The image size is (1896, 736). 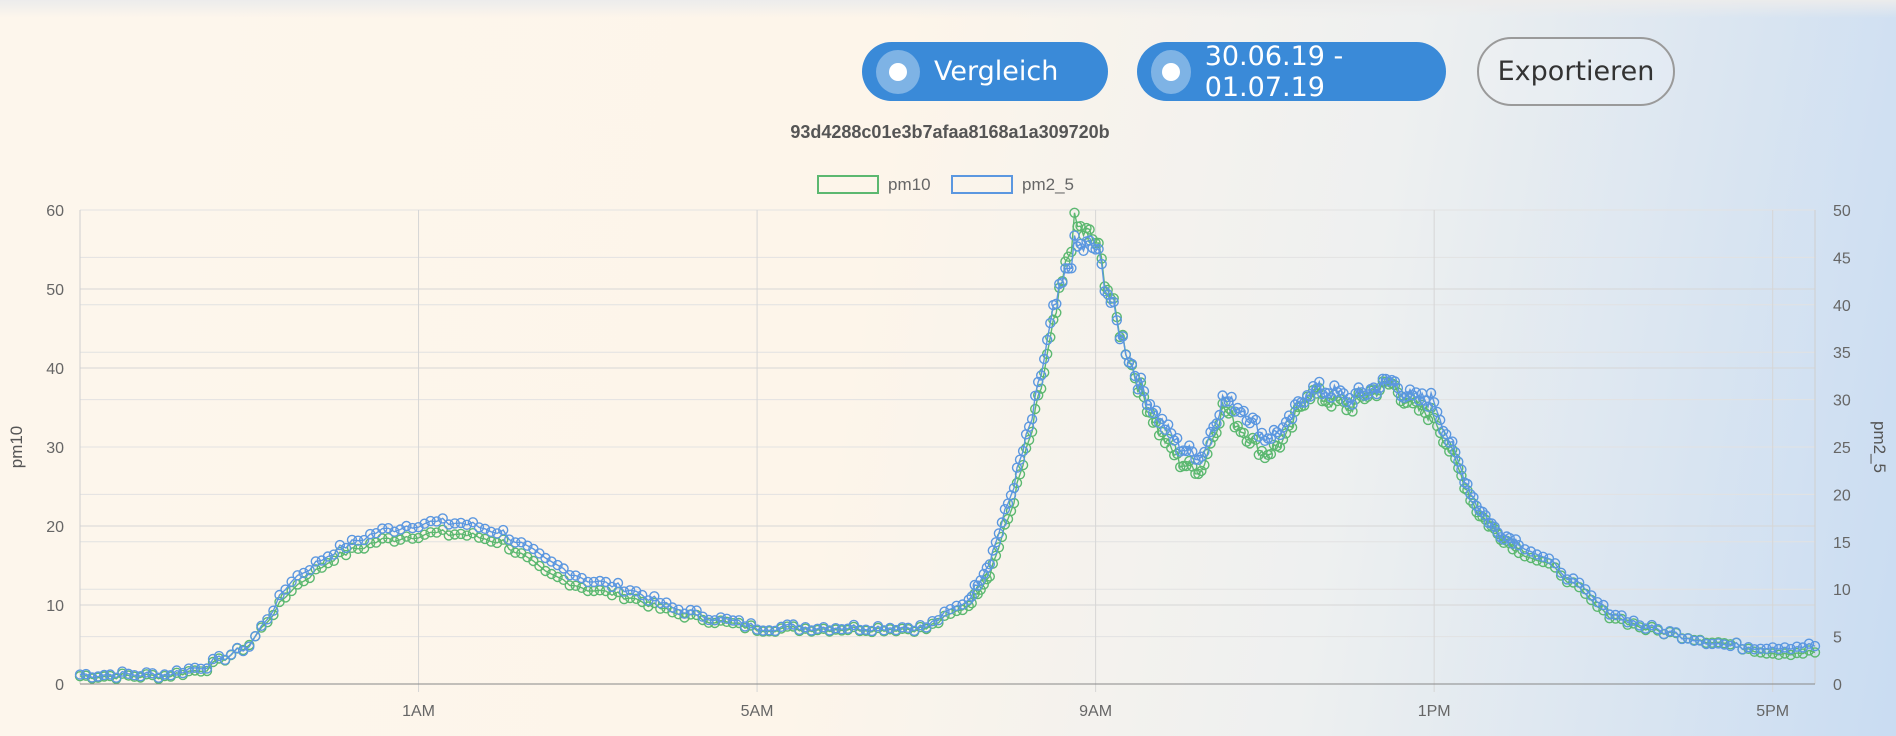 What do you see at coordinates (1576, 71) in the screenshot?
I see `export-button: Exportieren` at bounding box center [1576, 71].